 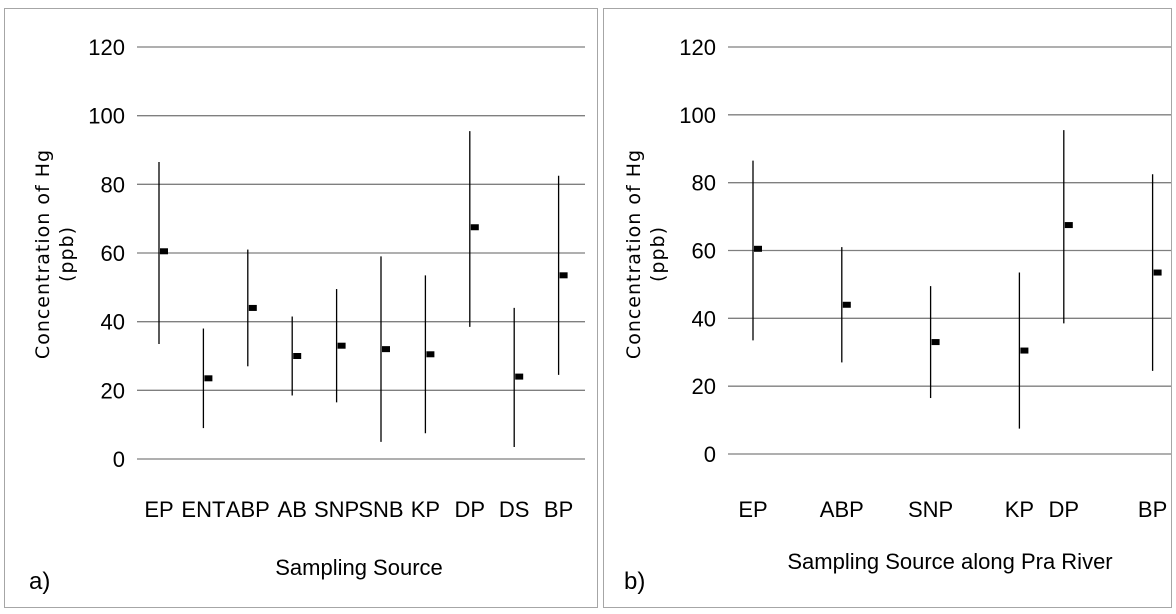 What do you see at coordinates (380, 509) in the screenshot?
I see `x-tick-label: SNB` at bounding box center [380, 509].